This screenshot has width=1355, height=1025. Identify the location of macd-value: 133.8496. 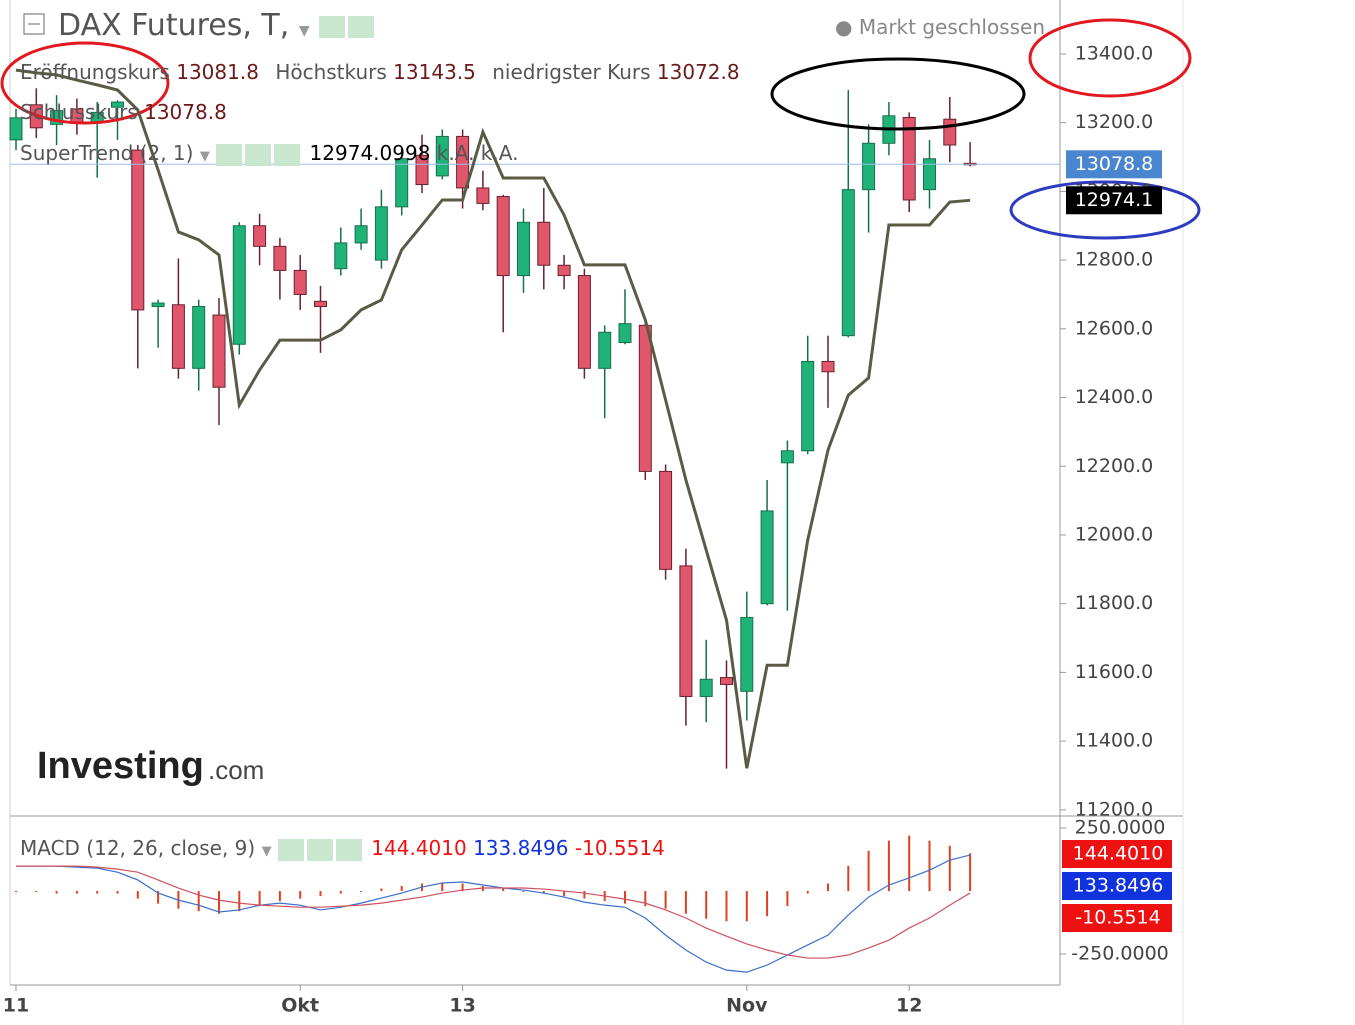
(521, 848).